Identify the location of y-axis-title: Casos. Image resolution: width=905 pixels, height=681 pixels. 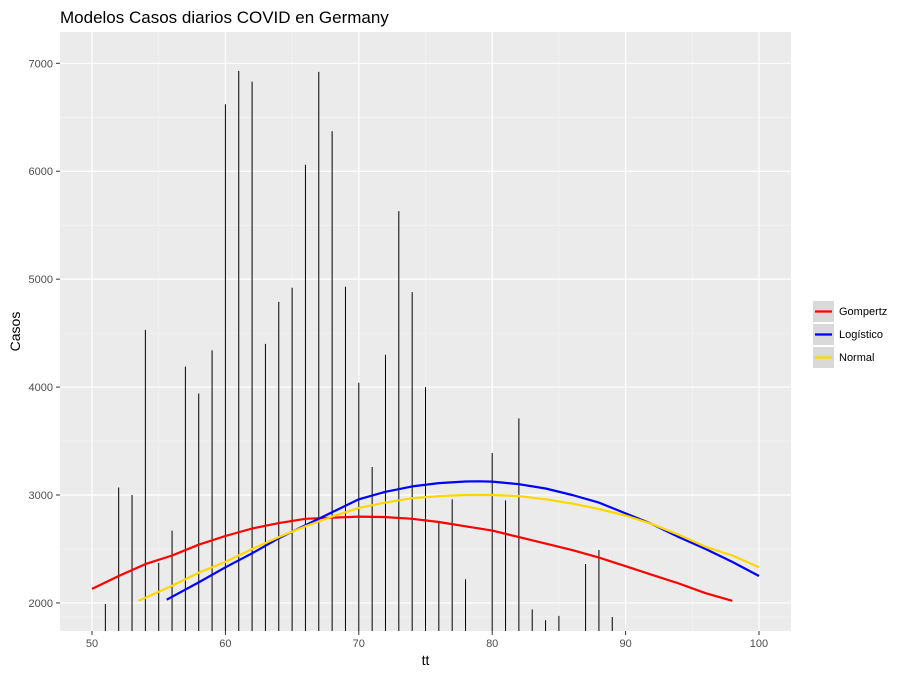
(15, 332).